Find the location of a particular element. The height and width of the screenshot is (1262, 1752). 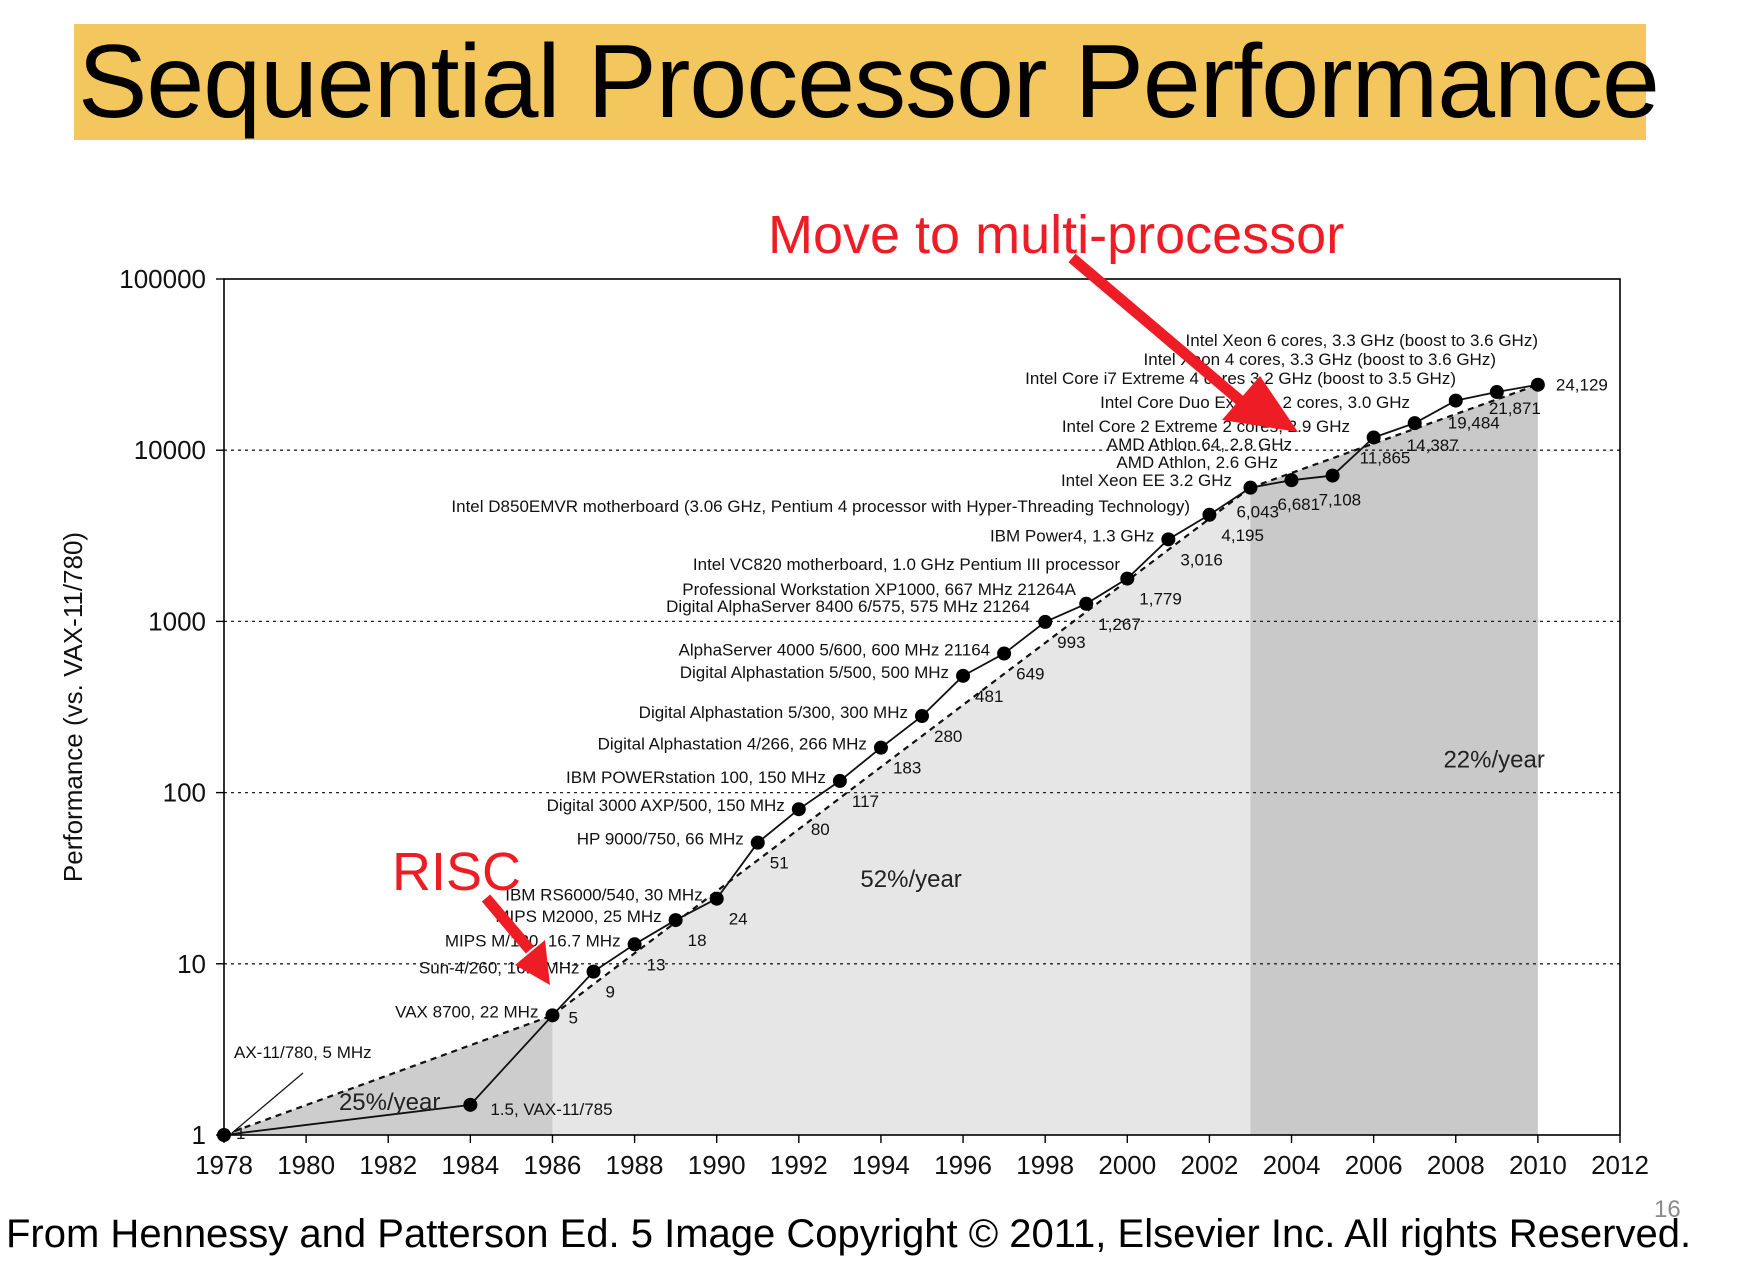

value-label: 1,267 is located at coordinates (1119, 624).